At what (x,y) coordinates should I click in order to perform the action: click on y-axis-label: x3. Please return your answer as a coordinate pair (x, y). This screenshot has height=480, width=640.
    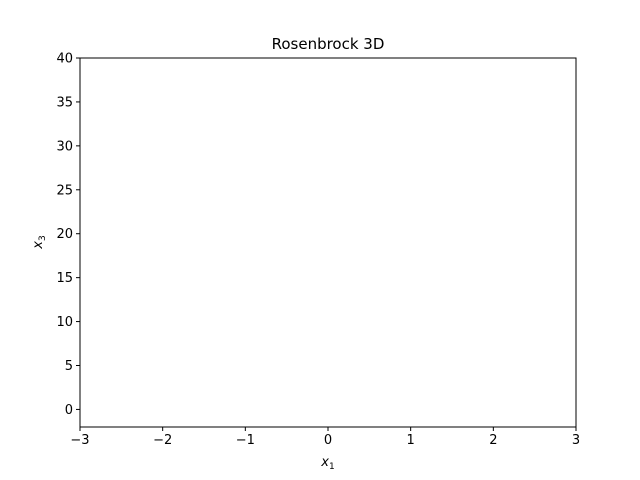
    Looking at the image, I should click on (39, 242).